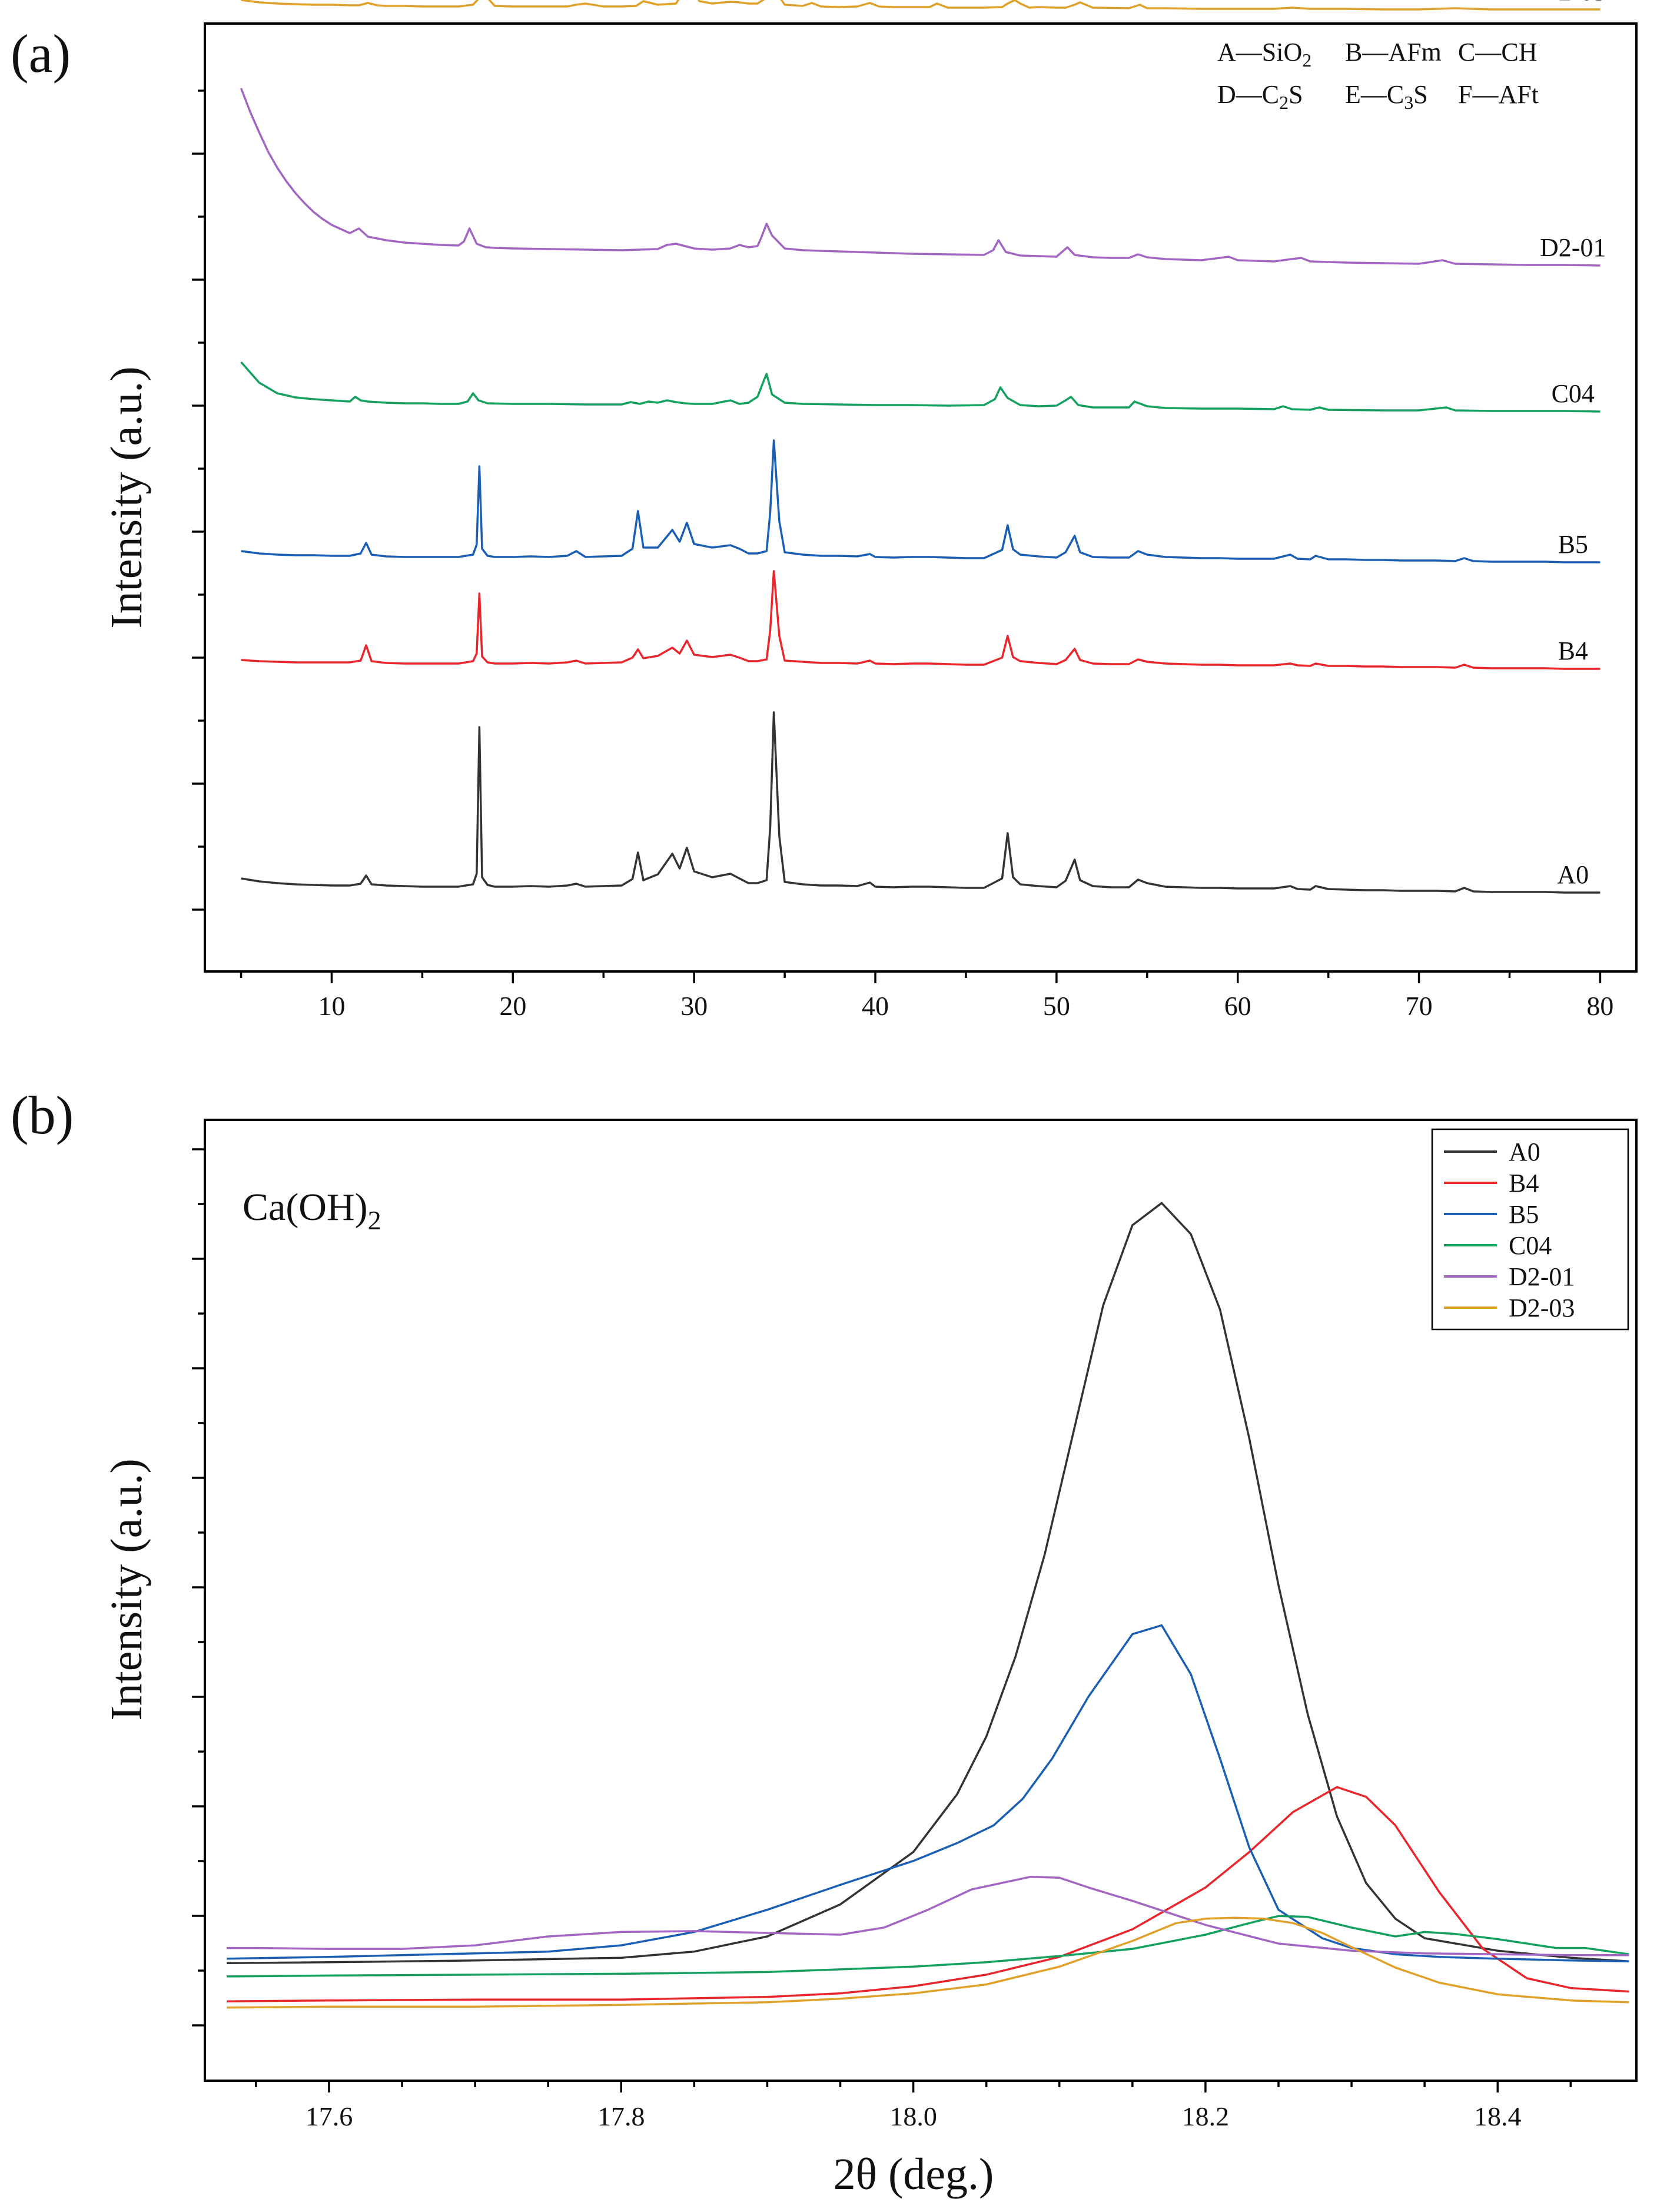 Image resolution: width=1657 pixels, height=2212 pixels. I want to click on panel-b-x-axis-title: 2θ (deg.), so click(914, 2174).